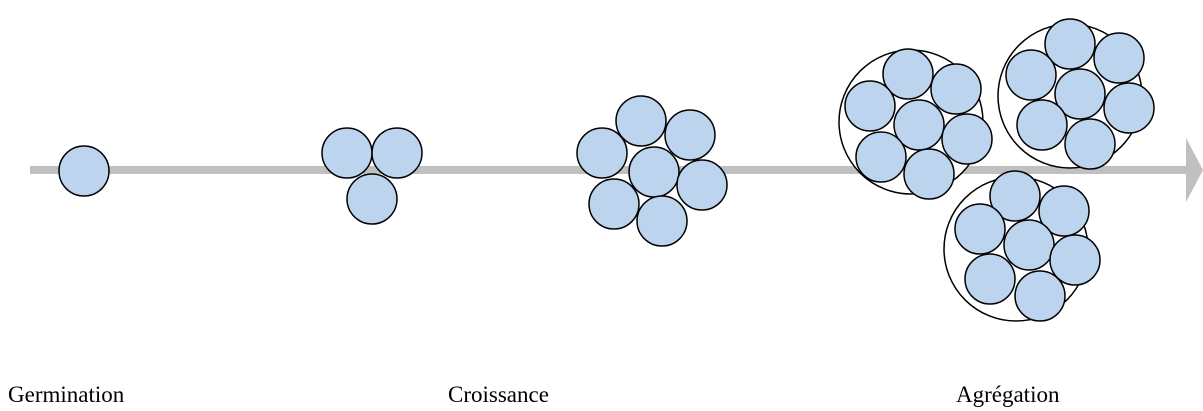 The height and width of the screenshot is (411, 1203). What do you see at coordinates (1194, 170) in the screenshot?
I see `axis-arrow-head` at bounding box center [1194, 170].